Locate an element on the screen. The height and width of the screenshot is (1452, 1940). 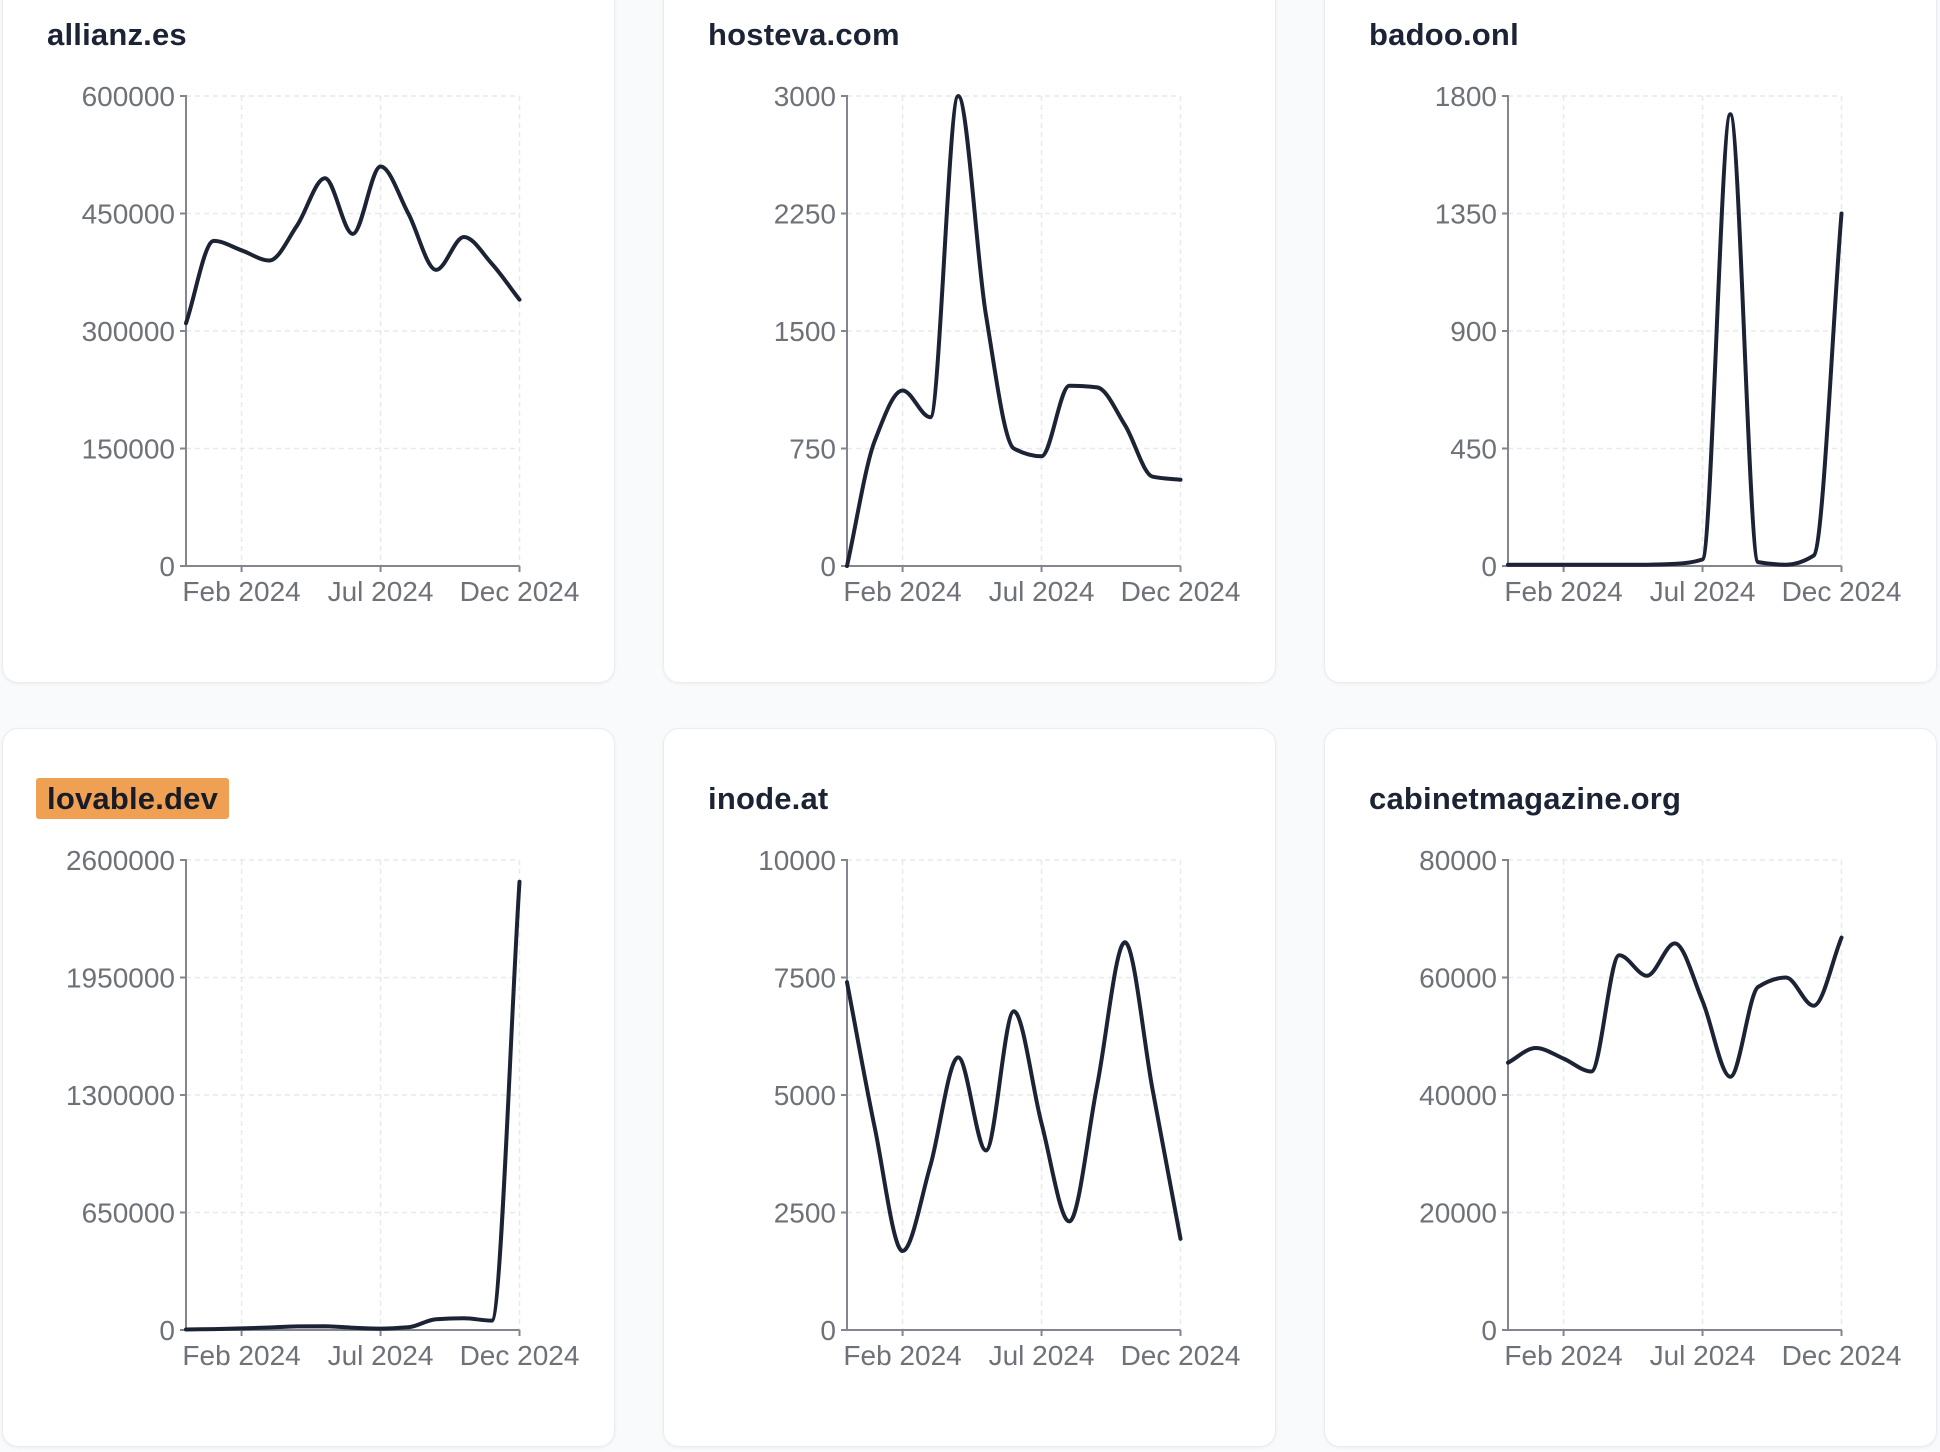
y-tick-label: 2600000 is located at coordinates (120, 860).